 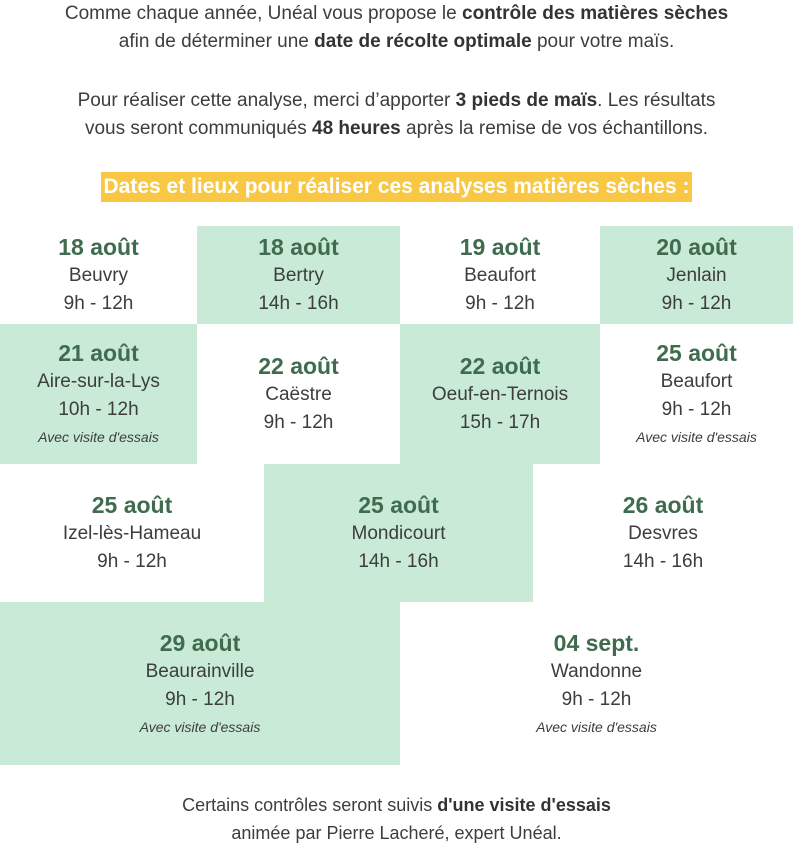 I want to click on session-place: Aire-sur-la-Lys, so click(x=98, y=381).